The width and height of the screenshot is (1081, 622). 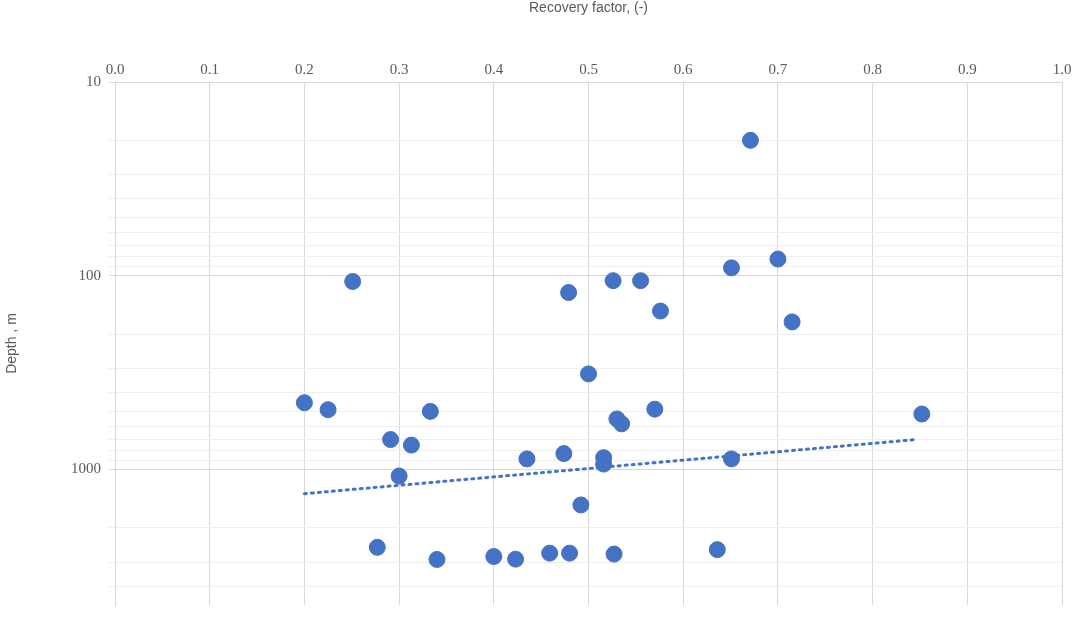 What do you see at coordinates (115, 68) in the screenshot?
I see `x-tick-label: 0.0` at bounding box center [115, 68].